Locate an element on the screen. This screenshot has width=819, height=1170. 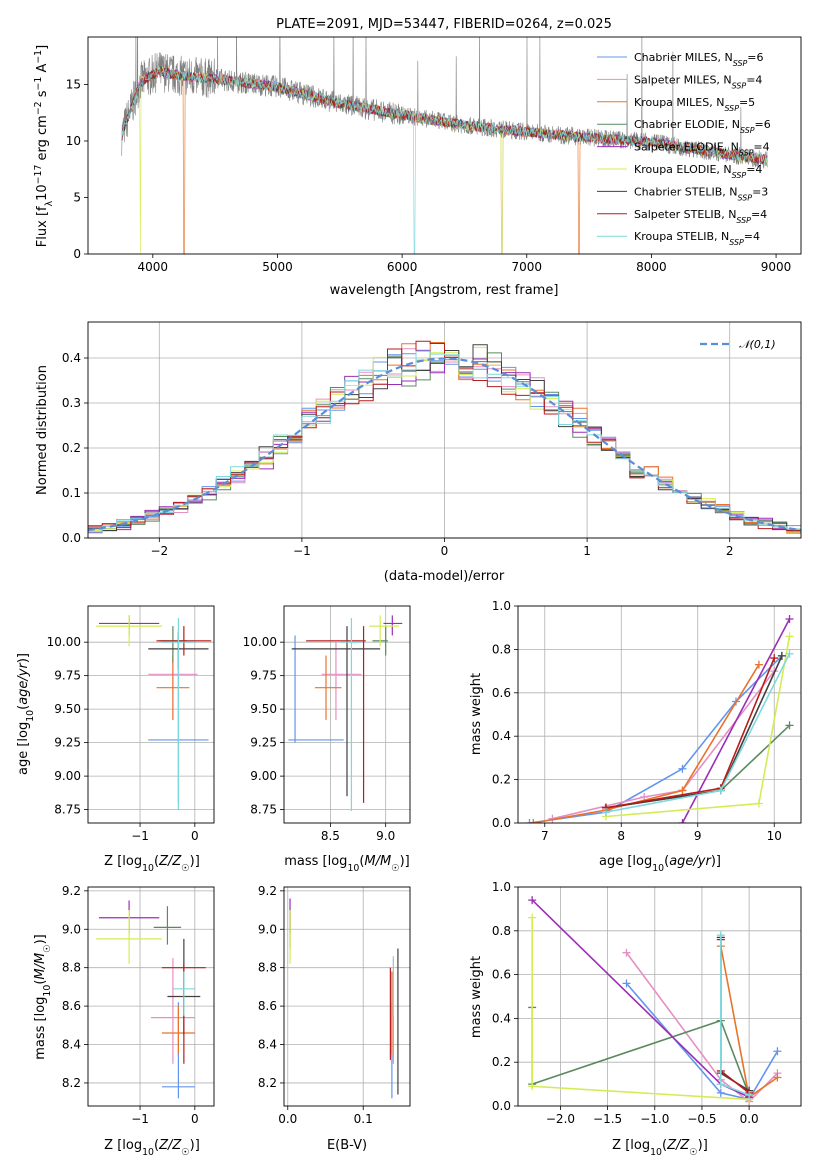
normal-reference-curve is located at coordinates (444, 444).